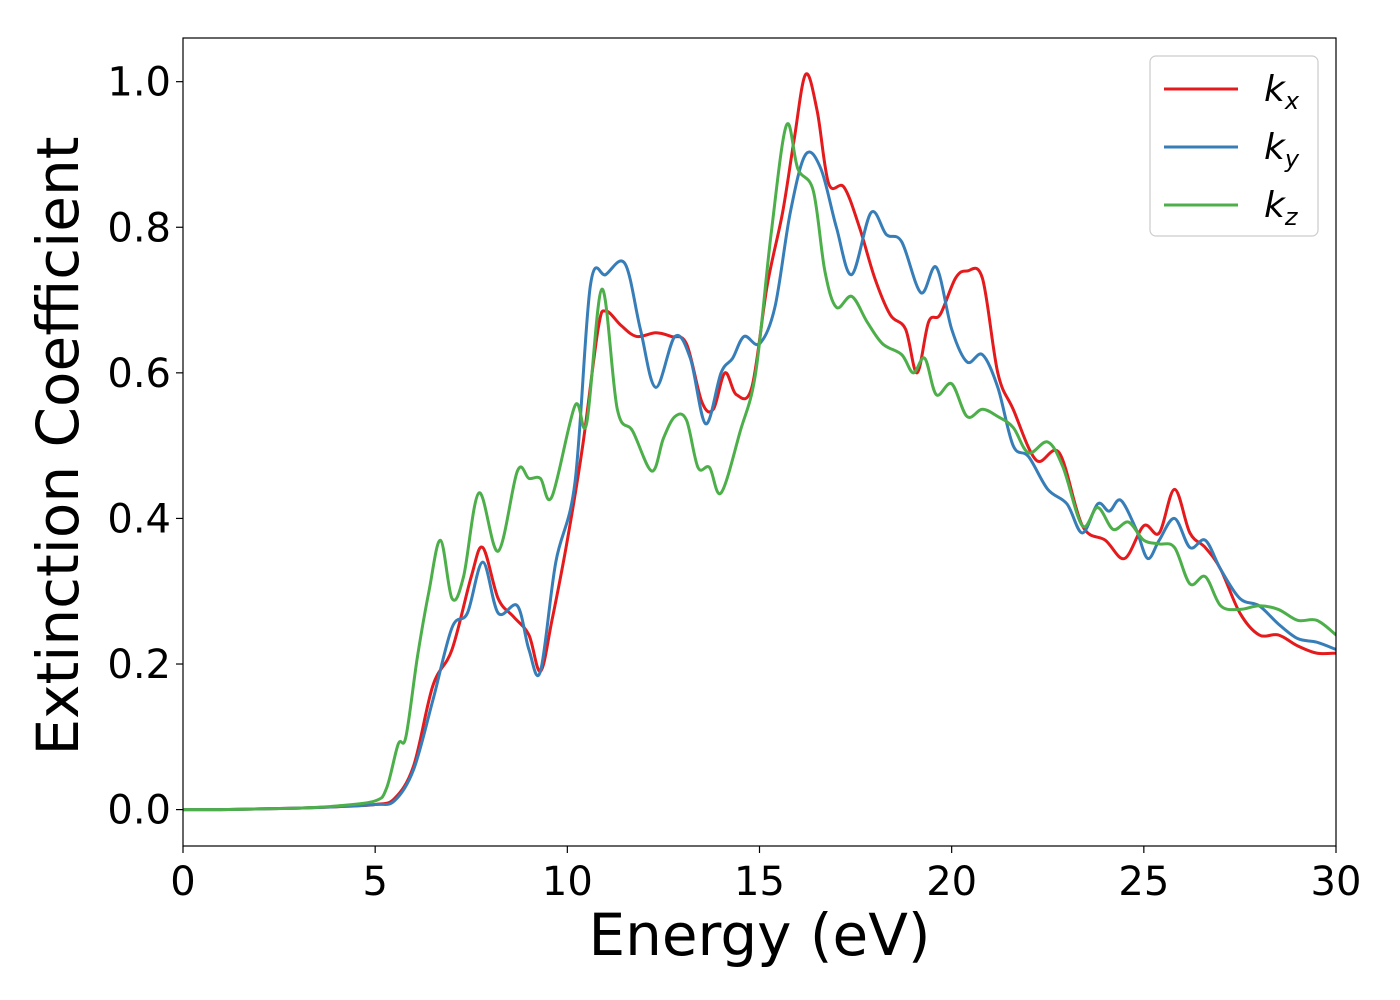  Describe the element at coordinates (567, 882) in the screenshot. I see `x-tick-label: 10` at that location.